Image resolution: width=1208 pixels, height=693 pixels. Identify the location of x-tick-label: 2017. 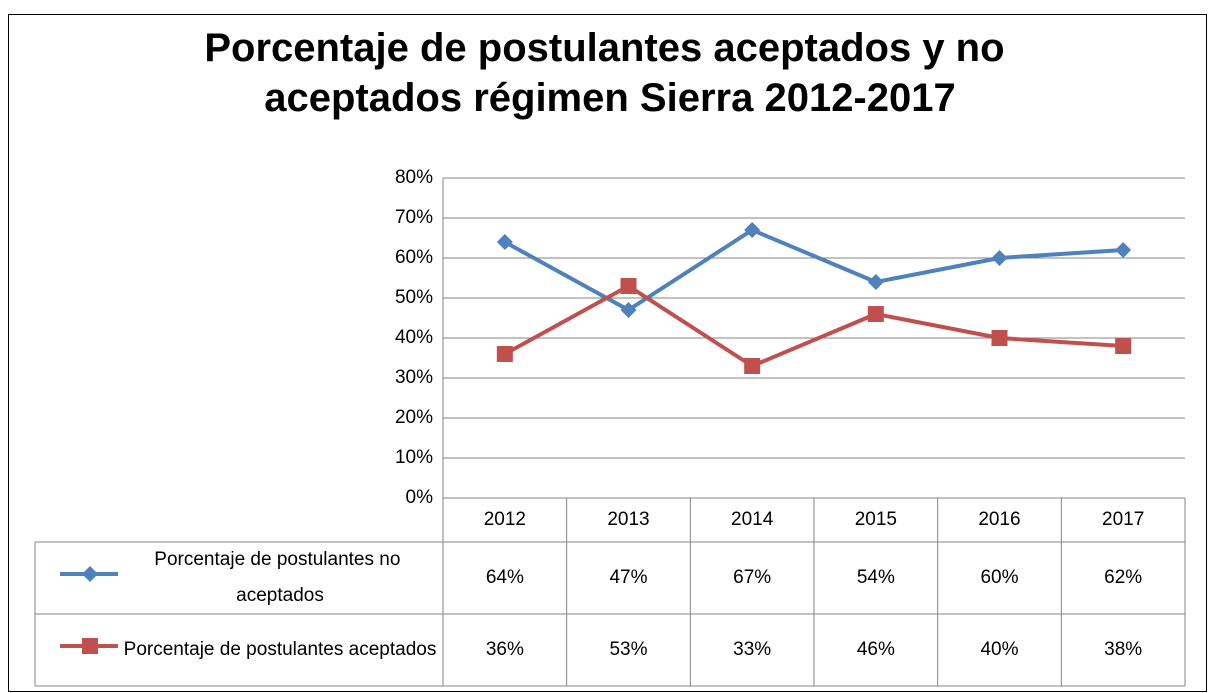
(1123, 519).